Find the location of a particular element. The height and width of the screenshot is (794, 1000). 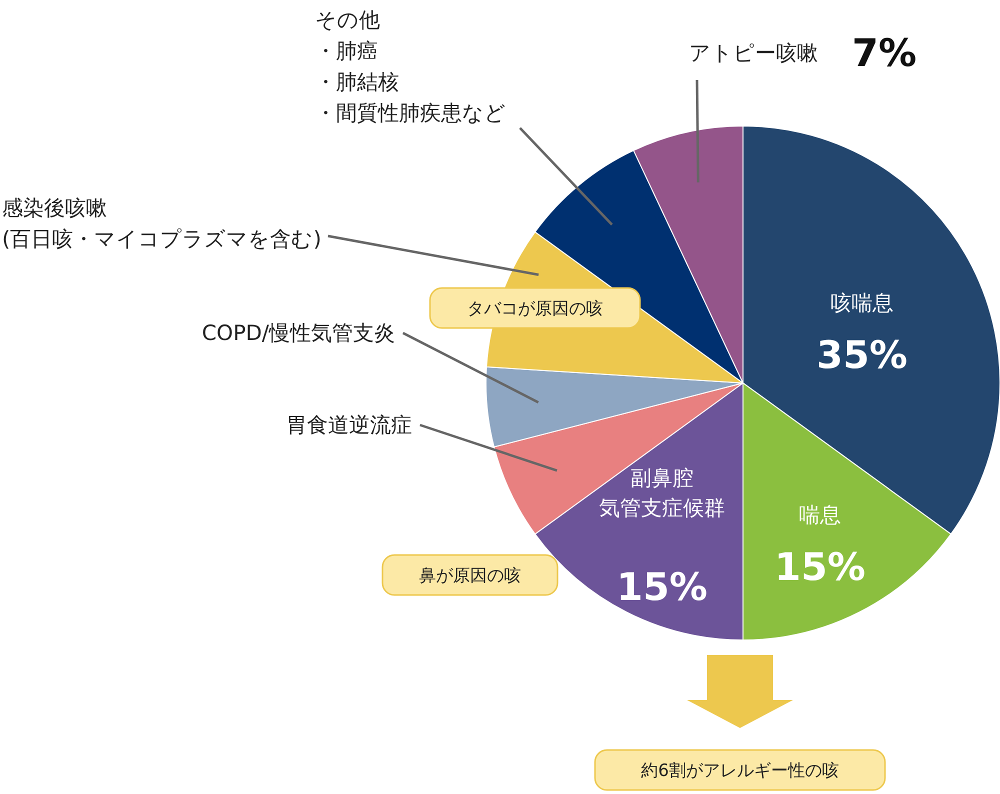

data-label: 35% is located at coordinates (862, 355).